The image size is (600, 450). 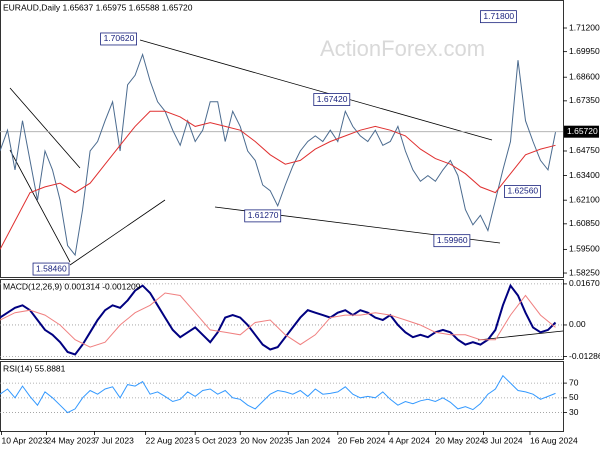 What do you see at coordinates (409, 440) in the screenshot?
I see `x-tick-label: 4 Apr 2024` at bounding box center [409, 440].